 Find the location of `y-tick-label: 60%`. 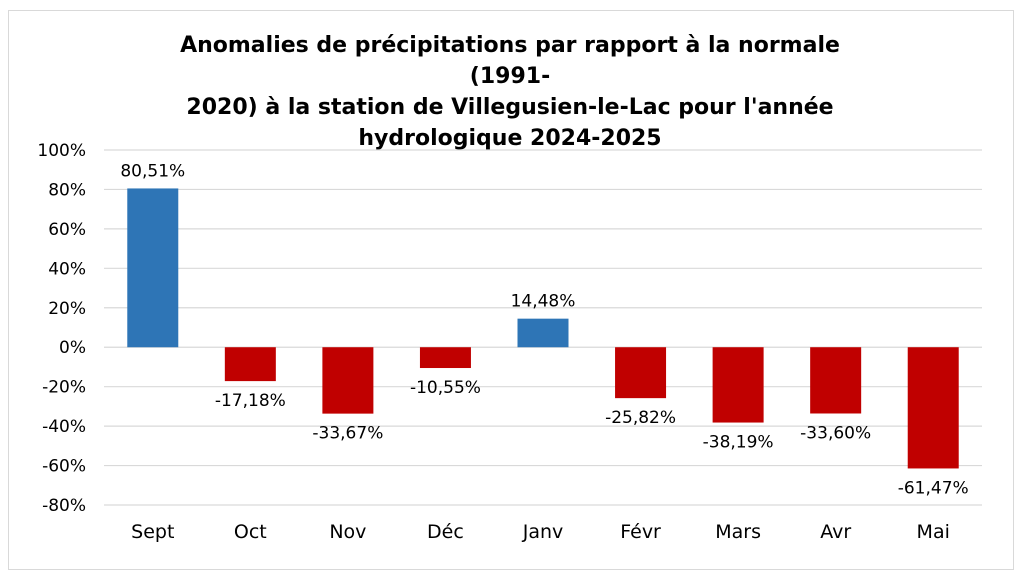

y-tick-label: 60% is located at coordinates (67, 230).